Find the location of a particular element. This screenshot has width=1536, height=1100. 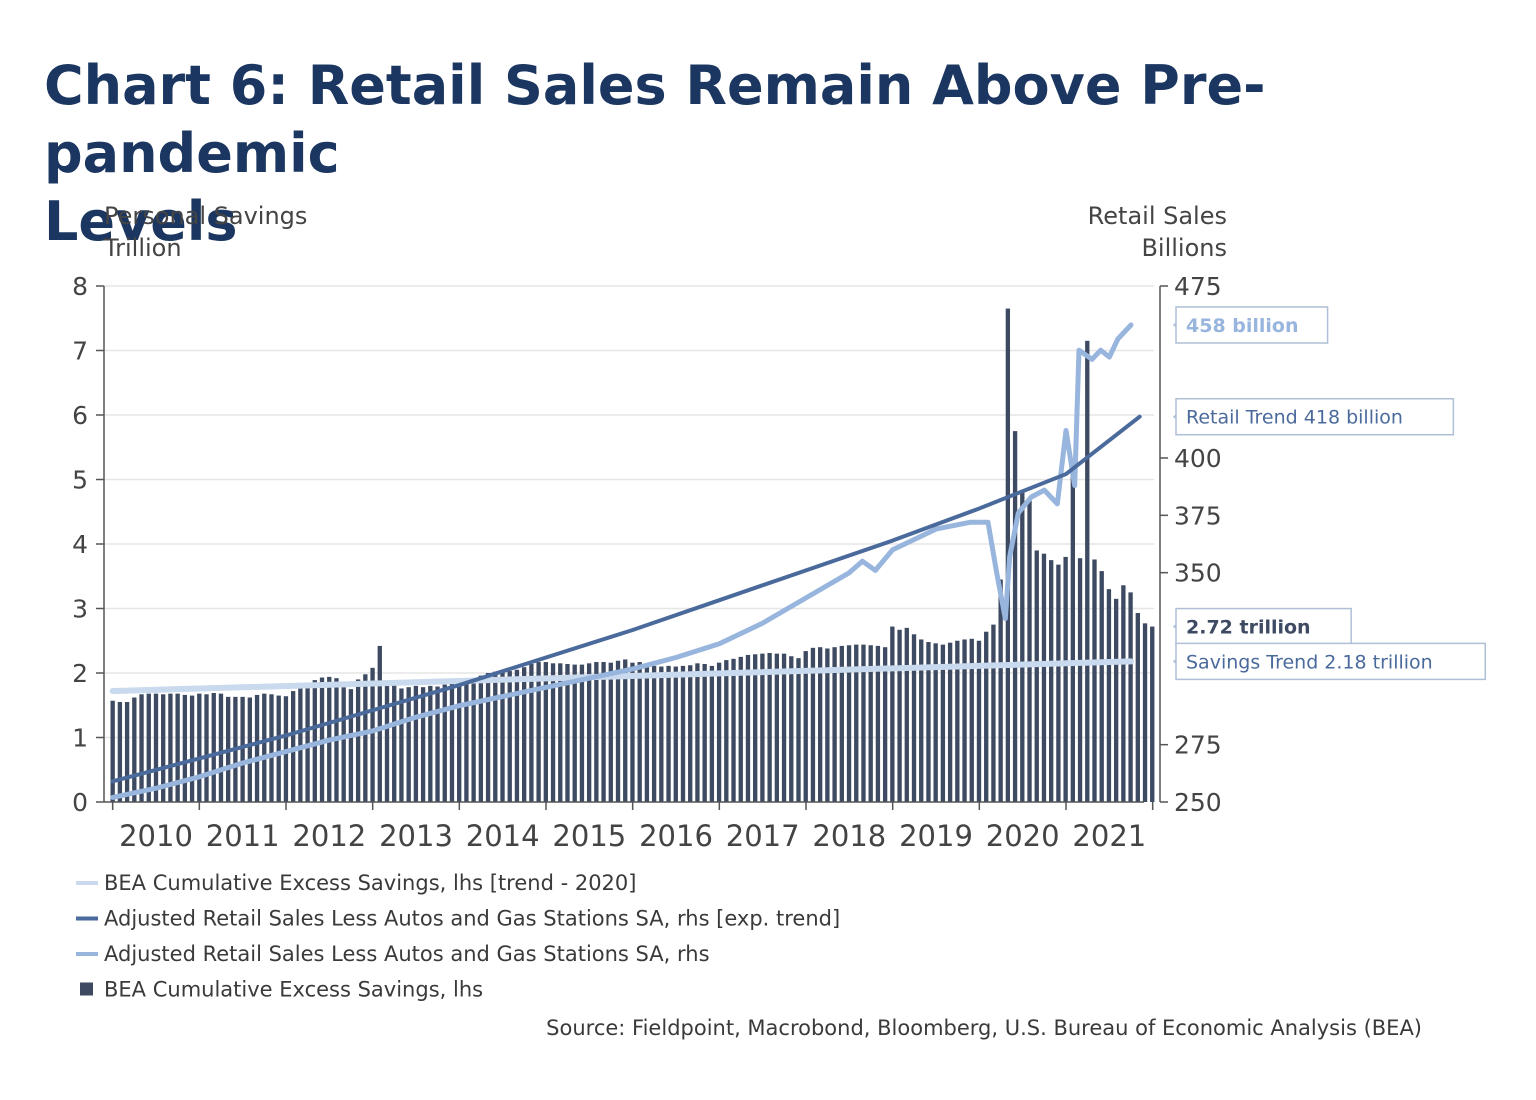

x-tick-label: 2014 is located at coordinates (503, 836).